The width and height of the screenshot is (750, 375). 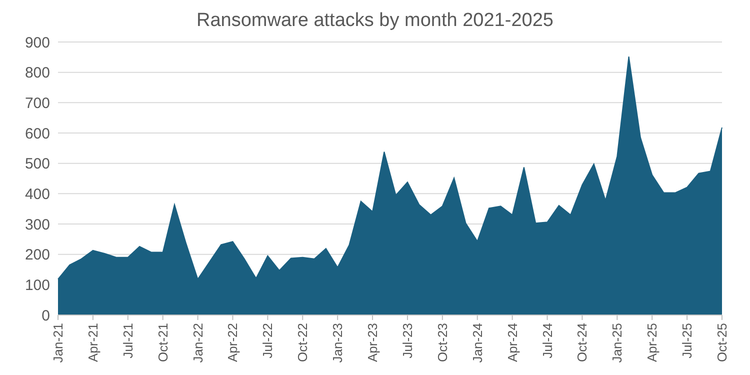 What do you see at coordinates (268, 340) in the screenshot?
I see `x-tick-label: Jul-22` at bounding box center [268, 340].